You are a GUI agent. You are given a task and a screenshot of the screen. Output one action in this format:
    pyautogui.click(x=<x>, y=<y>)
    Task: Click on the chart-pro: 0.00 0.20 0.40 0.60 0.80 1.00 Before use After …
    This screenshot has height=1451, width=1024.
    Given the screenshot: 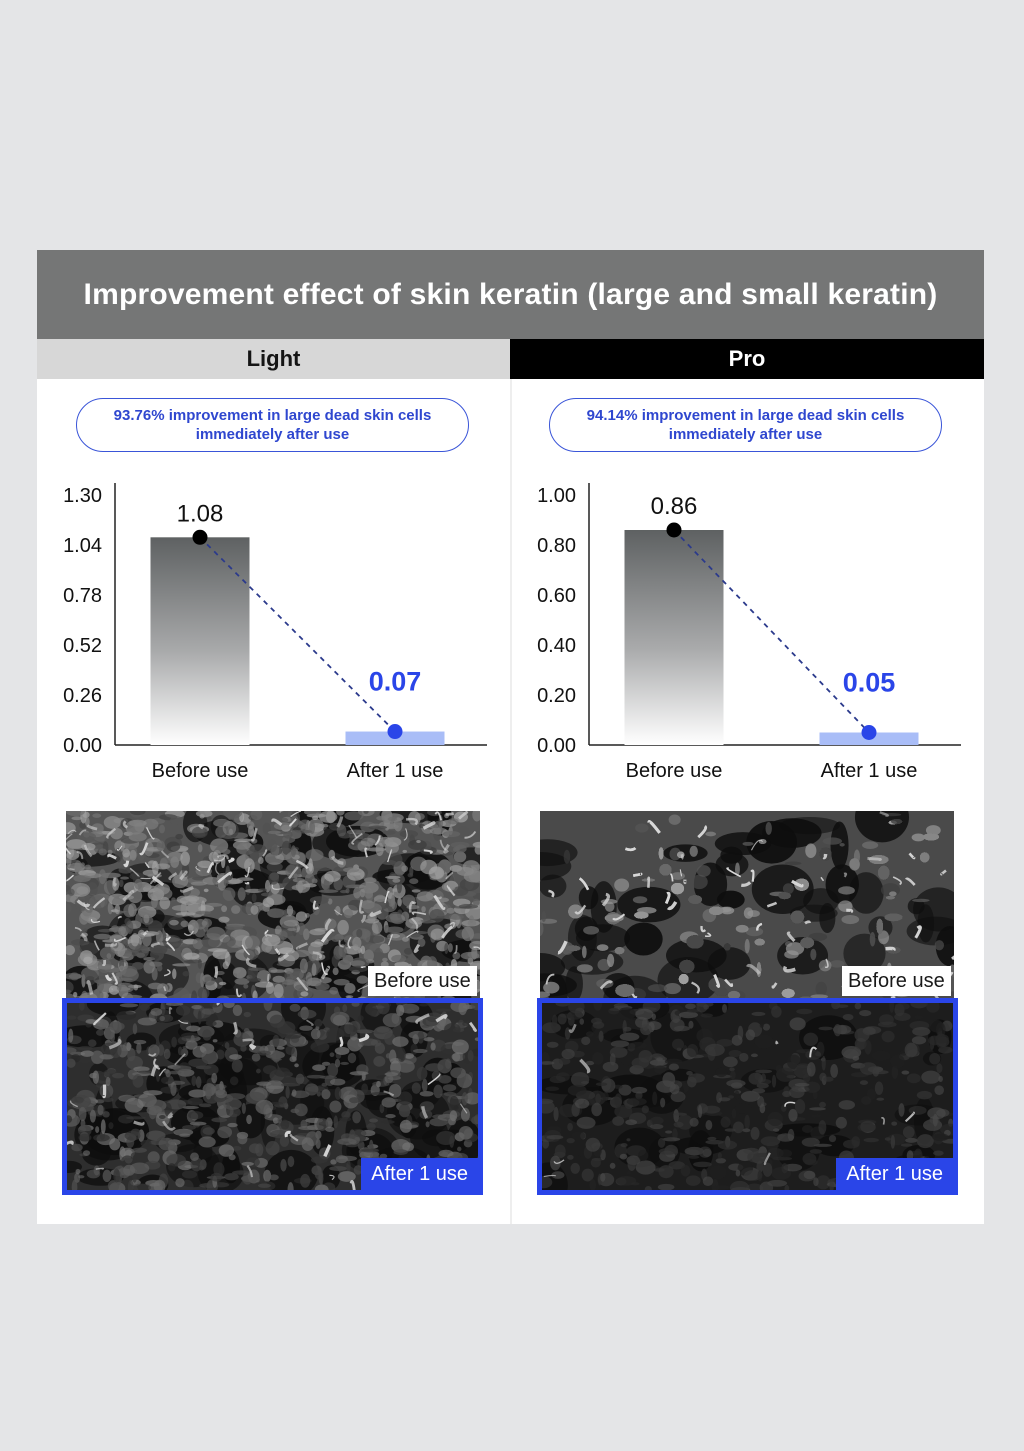 What is the action you would take?
    pyautogui.click(x=749, y=632)
    